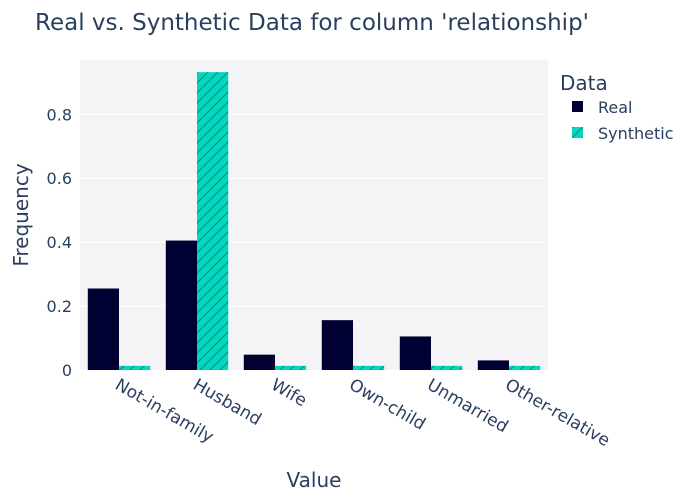 The width and height of the screenshot is (700, 500). Describe the element at coordinates (21, 214) in the screenshot. I see `y-axis-label: Frequency` at that location.